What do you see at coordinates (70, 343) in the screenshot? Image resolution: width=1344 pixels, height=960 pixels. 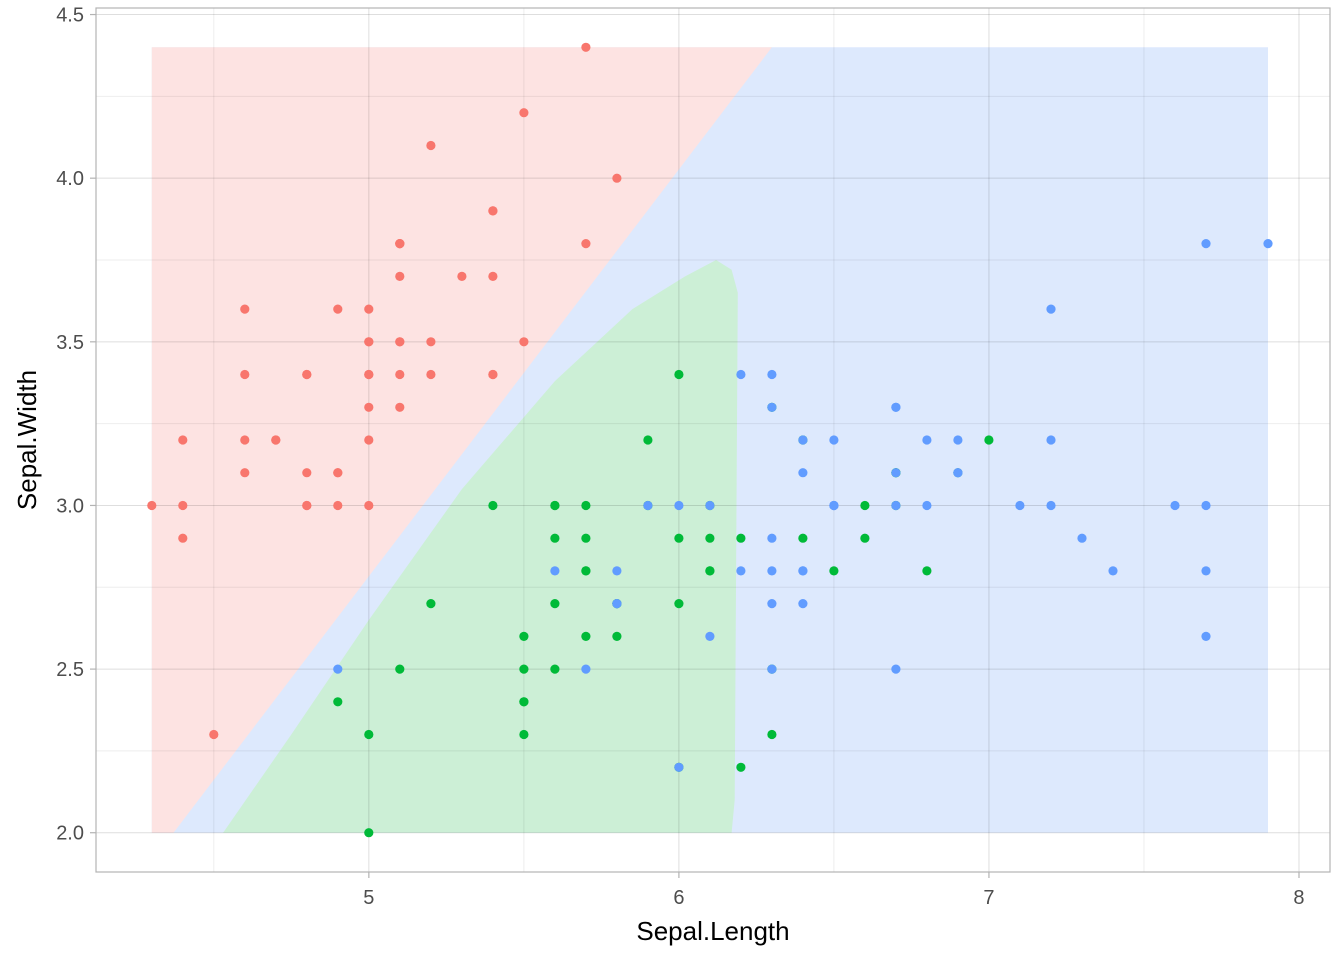 I see `y-tick-label: 3.5` at bounding box center [70, 343].